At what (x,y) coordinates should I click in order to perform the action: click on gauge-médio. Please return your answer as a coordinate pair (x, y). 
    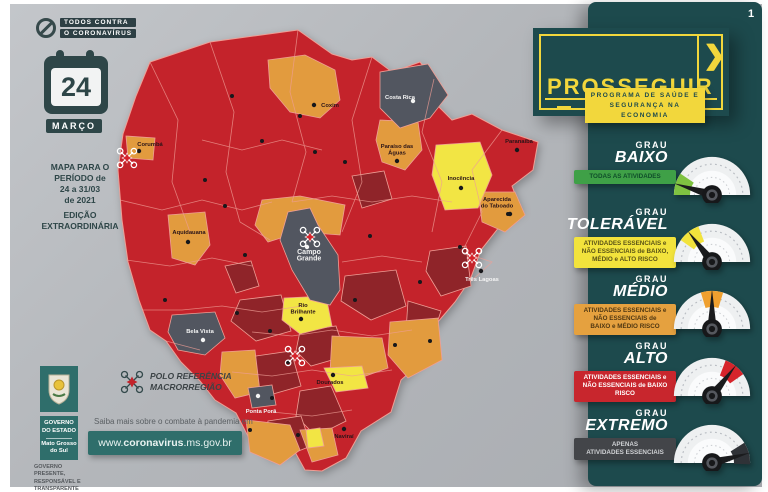
    Looking at the image, I should click on (712, 314).